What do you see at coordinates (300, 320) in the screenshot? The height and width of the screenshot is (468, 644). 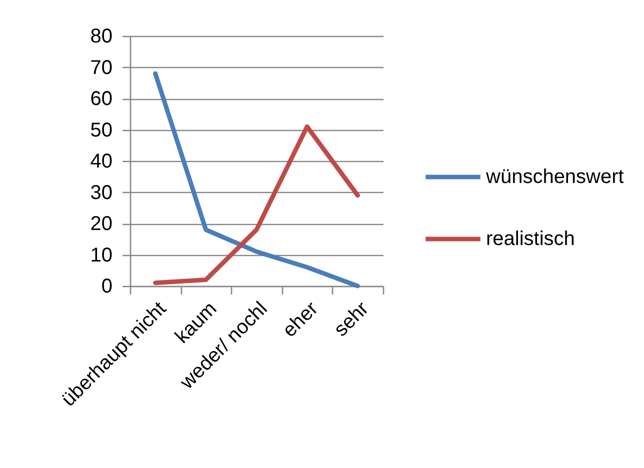 I see `x-tick-label: eher` at bounding box center [300, 320].